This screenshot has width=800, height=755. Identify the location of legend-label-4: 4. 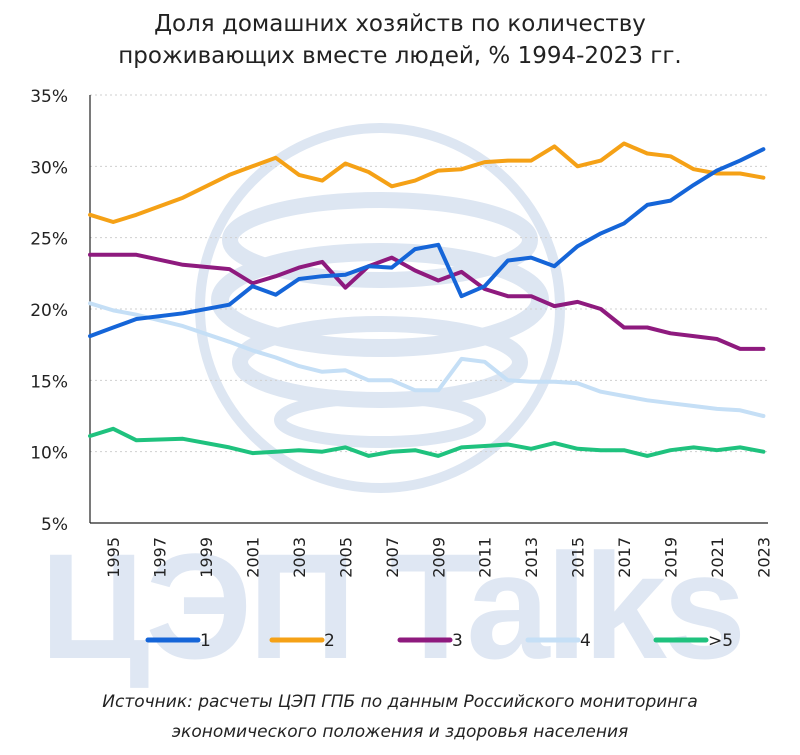
(585, 641).